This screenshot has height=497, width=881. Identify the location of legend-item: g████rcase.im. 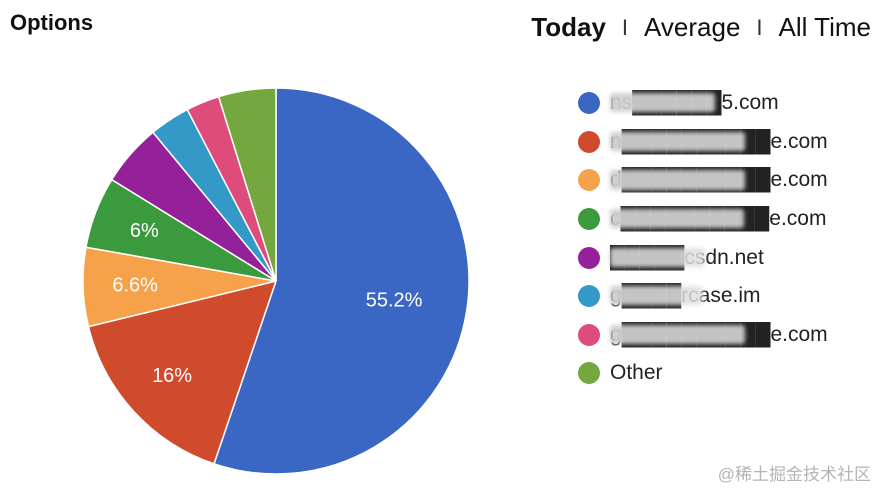
(703, 296).